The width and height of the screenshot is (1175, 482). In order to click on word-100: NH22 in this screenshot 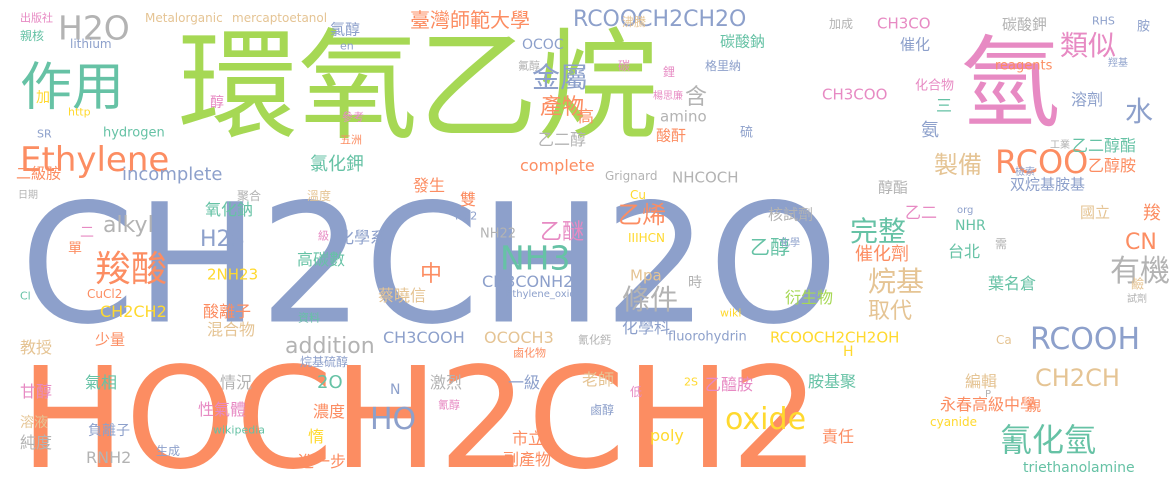, I will do `click(498, 234)`.